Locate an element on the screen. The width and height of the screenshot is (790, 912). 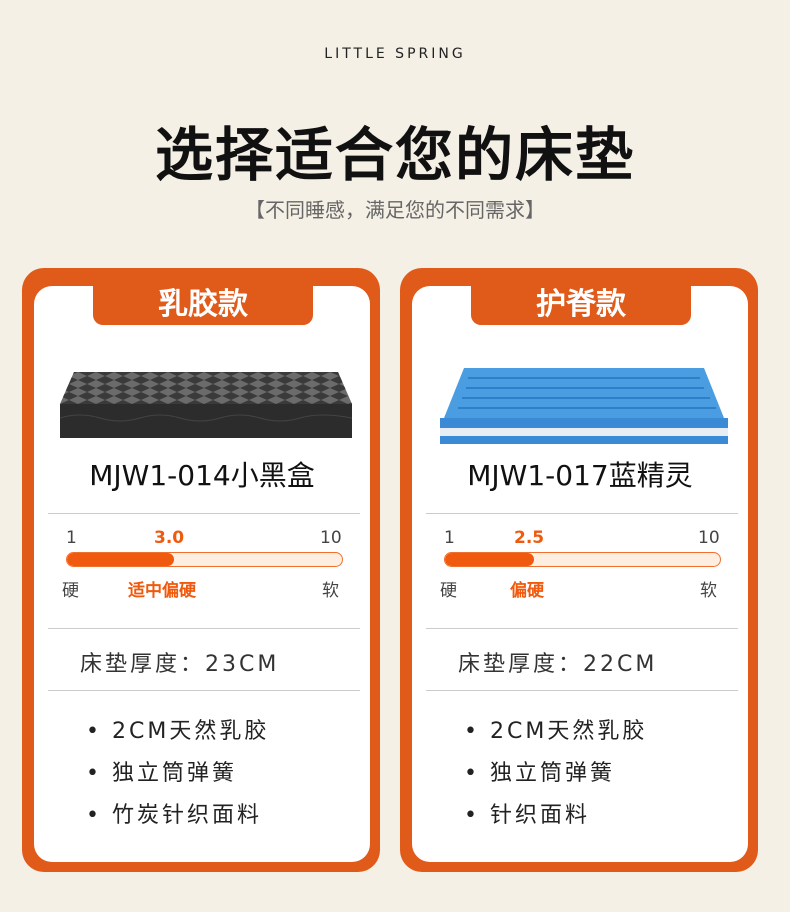
feature-item: • 竹炭针织面料 is located at coordinates (174, 815).